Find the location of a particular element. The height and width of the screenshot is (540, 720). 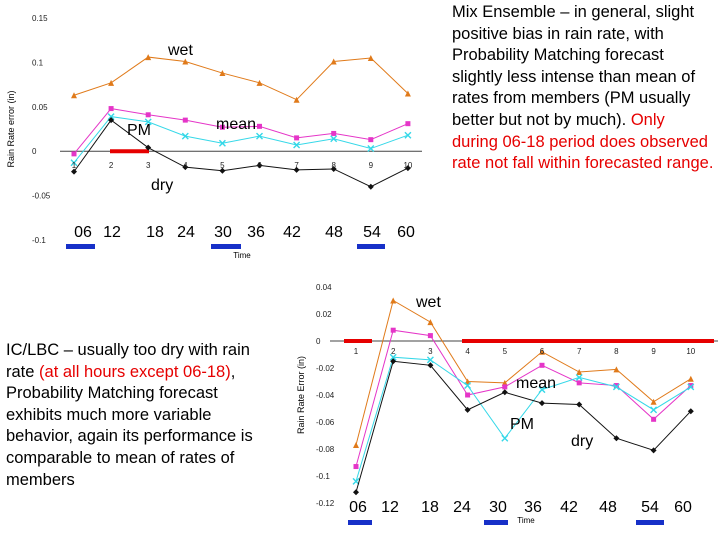

y-axis-label: Rain Rate error (in) is located at coordinates (11, 128).